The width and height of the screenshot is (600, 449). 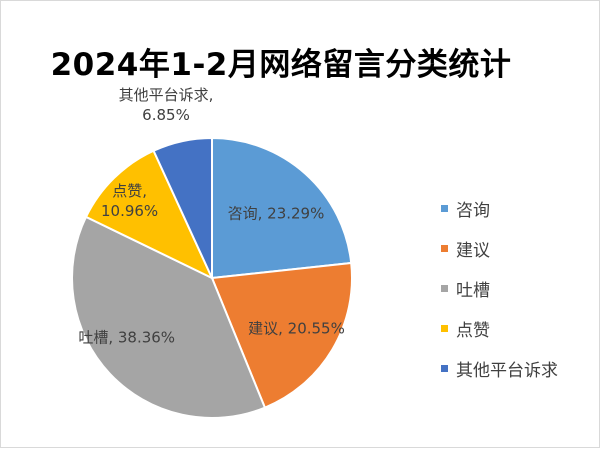 What do you see at coordinates (166, 105) in the screenshot?
I see `pie-data-label-4: 其他平台诉求, 6.85%` at bounding box center [166, 105].